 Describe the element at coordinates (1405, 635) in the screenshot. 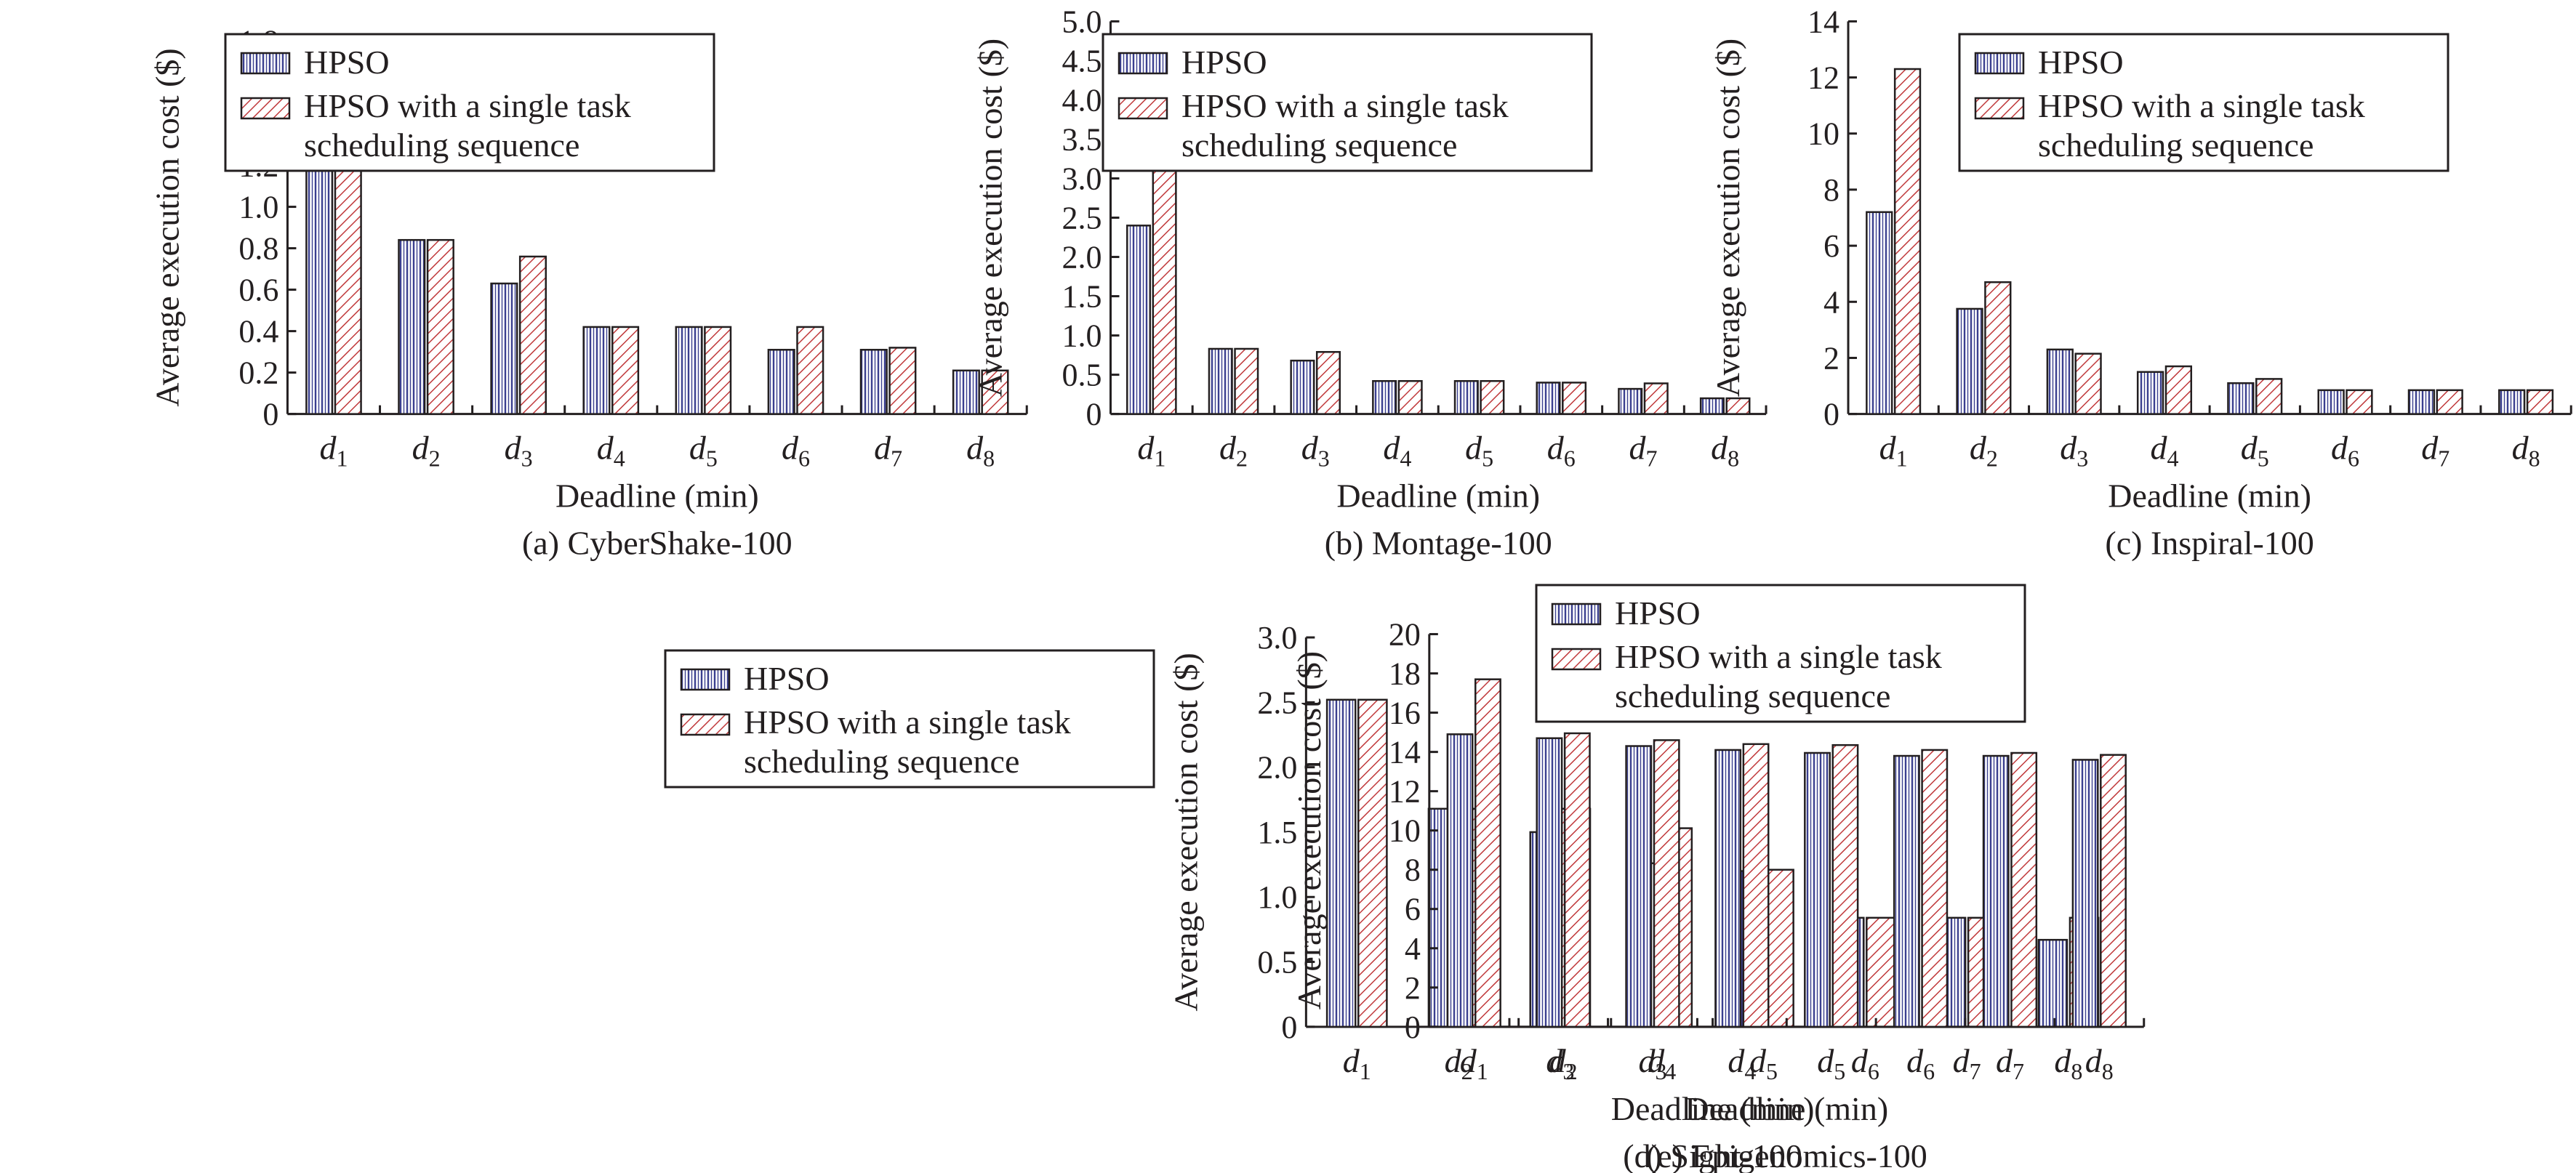

I see `y-tick-label: 20` at that location.